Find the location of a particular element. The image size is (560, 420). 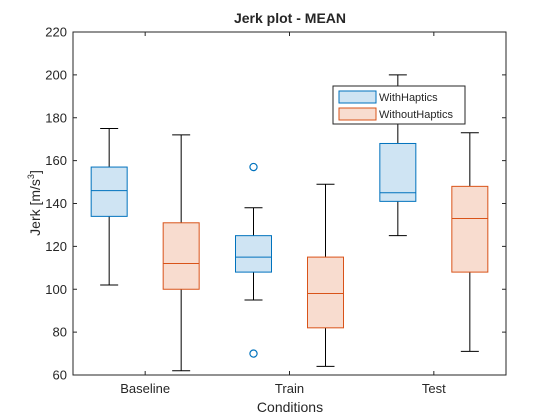

y-axis-label: Jerk [m/s3] is located at coordinates (34, 203).